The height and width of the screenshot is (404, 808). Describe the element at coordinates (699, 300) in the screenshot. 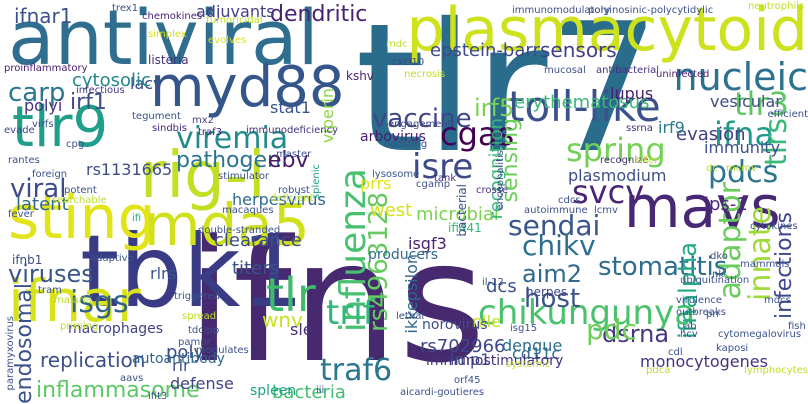

I see `cloud-word: virulence` at that location.